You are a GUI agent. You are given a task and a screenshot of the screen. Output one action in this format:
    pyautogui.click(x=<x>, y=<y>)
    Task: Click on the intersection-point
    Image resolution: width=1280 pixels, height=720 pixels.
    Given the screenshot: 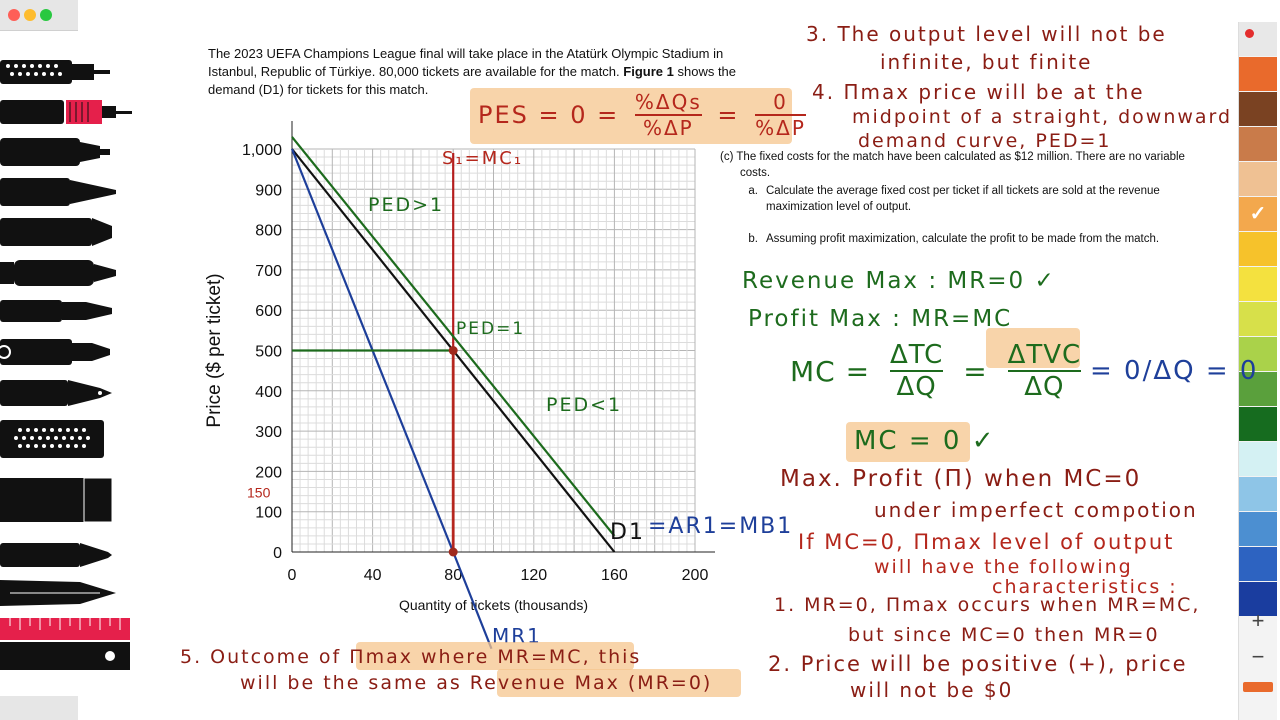 What is the action you would take?
    pyautogui.click(x=453, y=552)
    